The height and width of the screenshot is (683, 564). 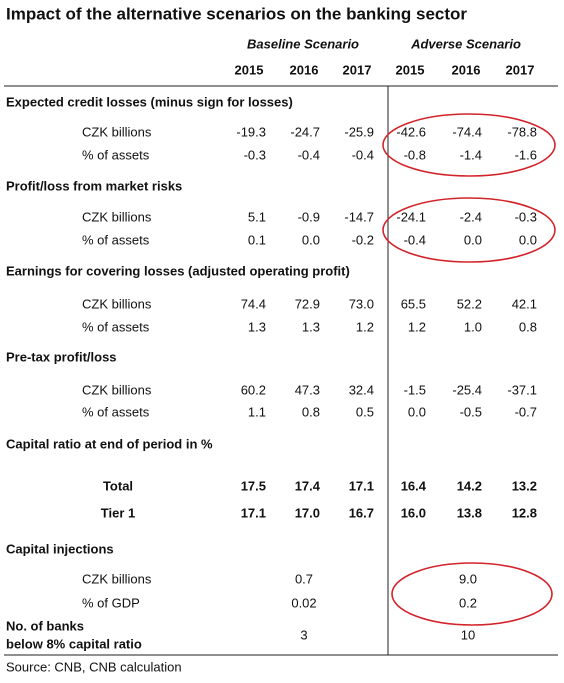 I want to click on cell-value: -37.1, so click(x=522, y=389).